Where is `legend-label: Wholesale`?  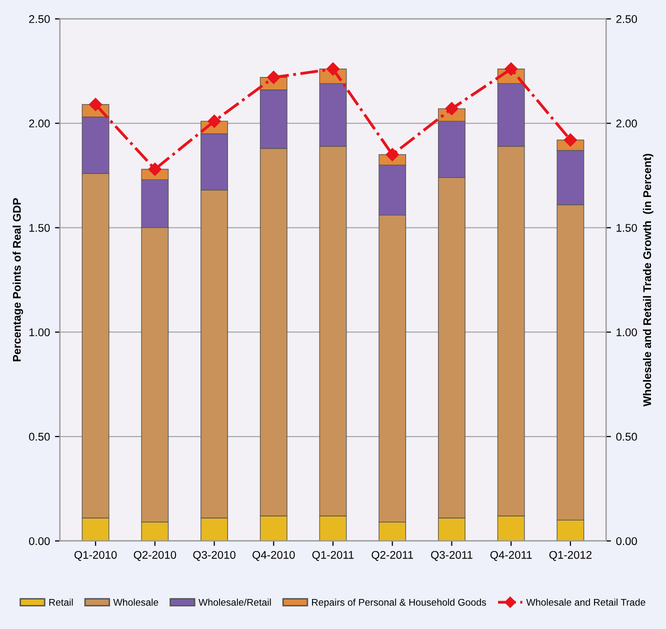 legend-label: Wholesale is located at coordinates (135, 602).